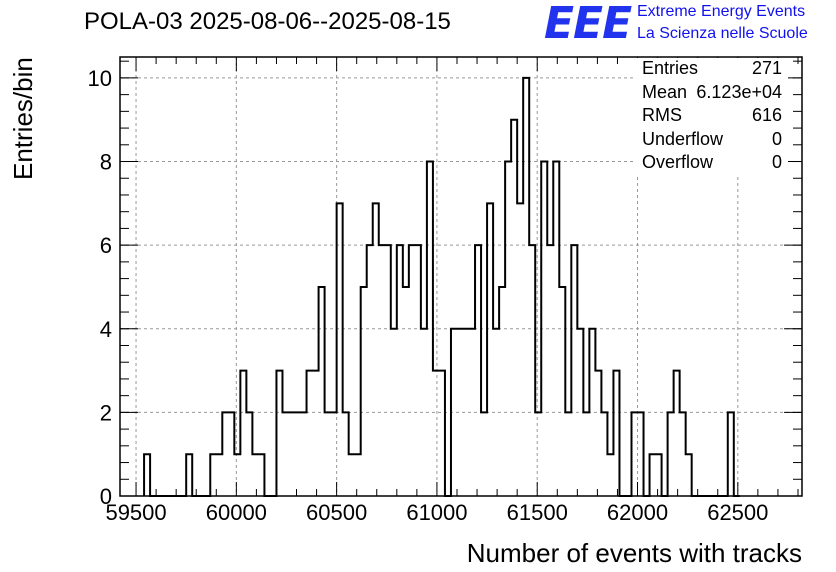 This screenshot has width=836, height=572. I want to click on x-axis-label: Number of events with tracks, so click(634, 553).